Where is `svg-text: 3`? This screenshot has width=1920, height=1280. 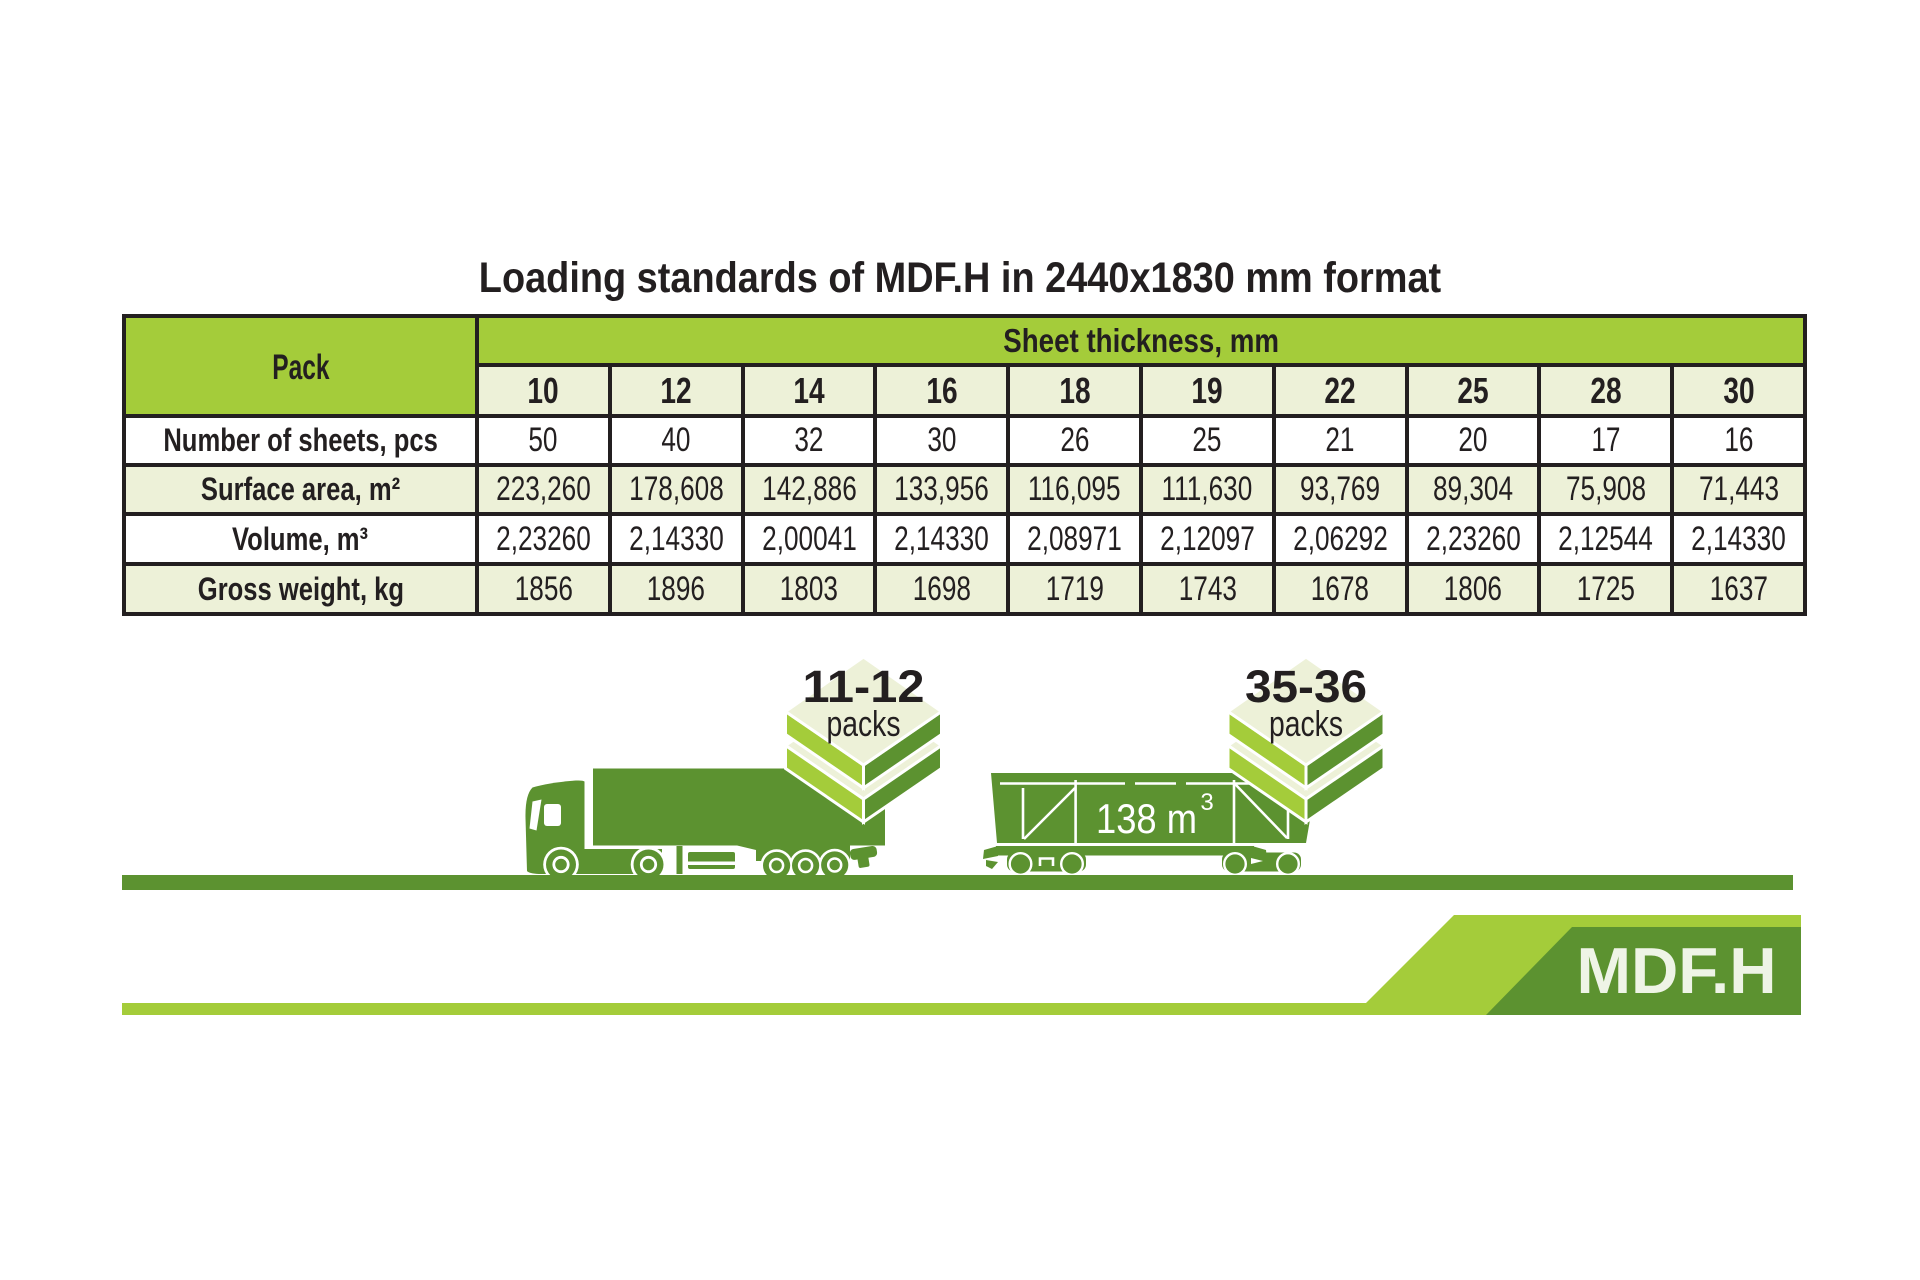
svg-text: 3 is located at coordinates (1206, 802).